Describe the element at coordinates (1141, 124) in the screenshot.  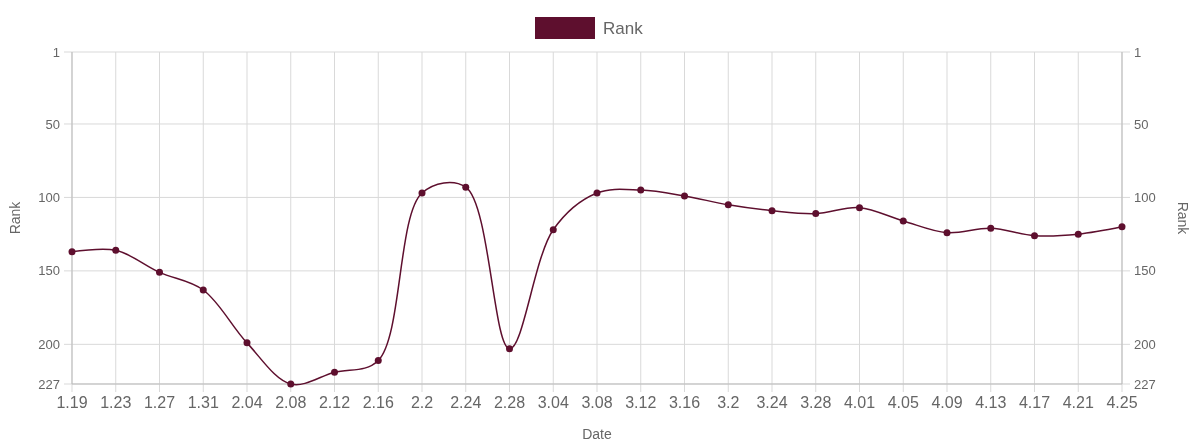
I see `y2-tick-label: 50` at that location.